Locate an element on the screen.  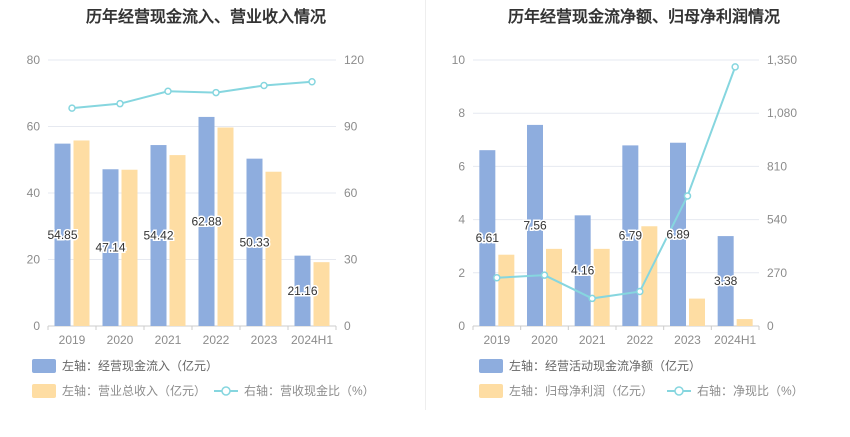
bar-data-label: 62.88 is located at coordinates (206, 221).